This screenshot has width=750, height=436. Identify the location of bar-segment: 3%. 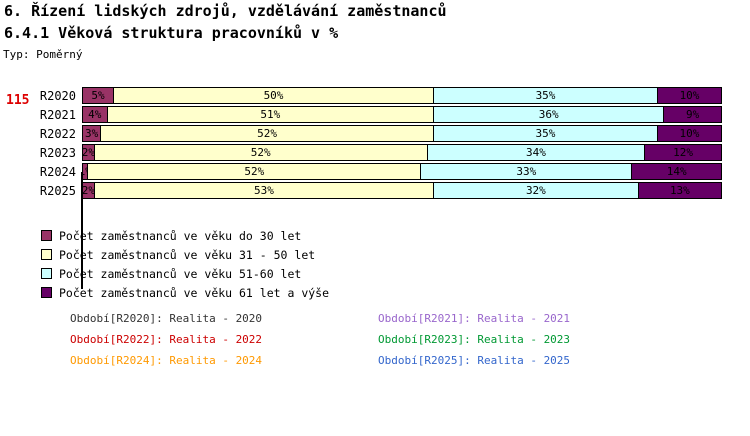
(92, 133).